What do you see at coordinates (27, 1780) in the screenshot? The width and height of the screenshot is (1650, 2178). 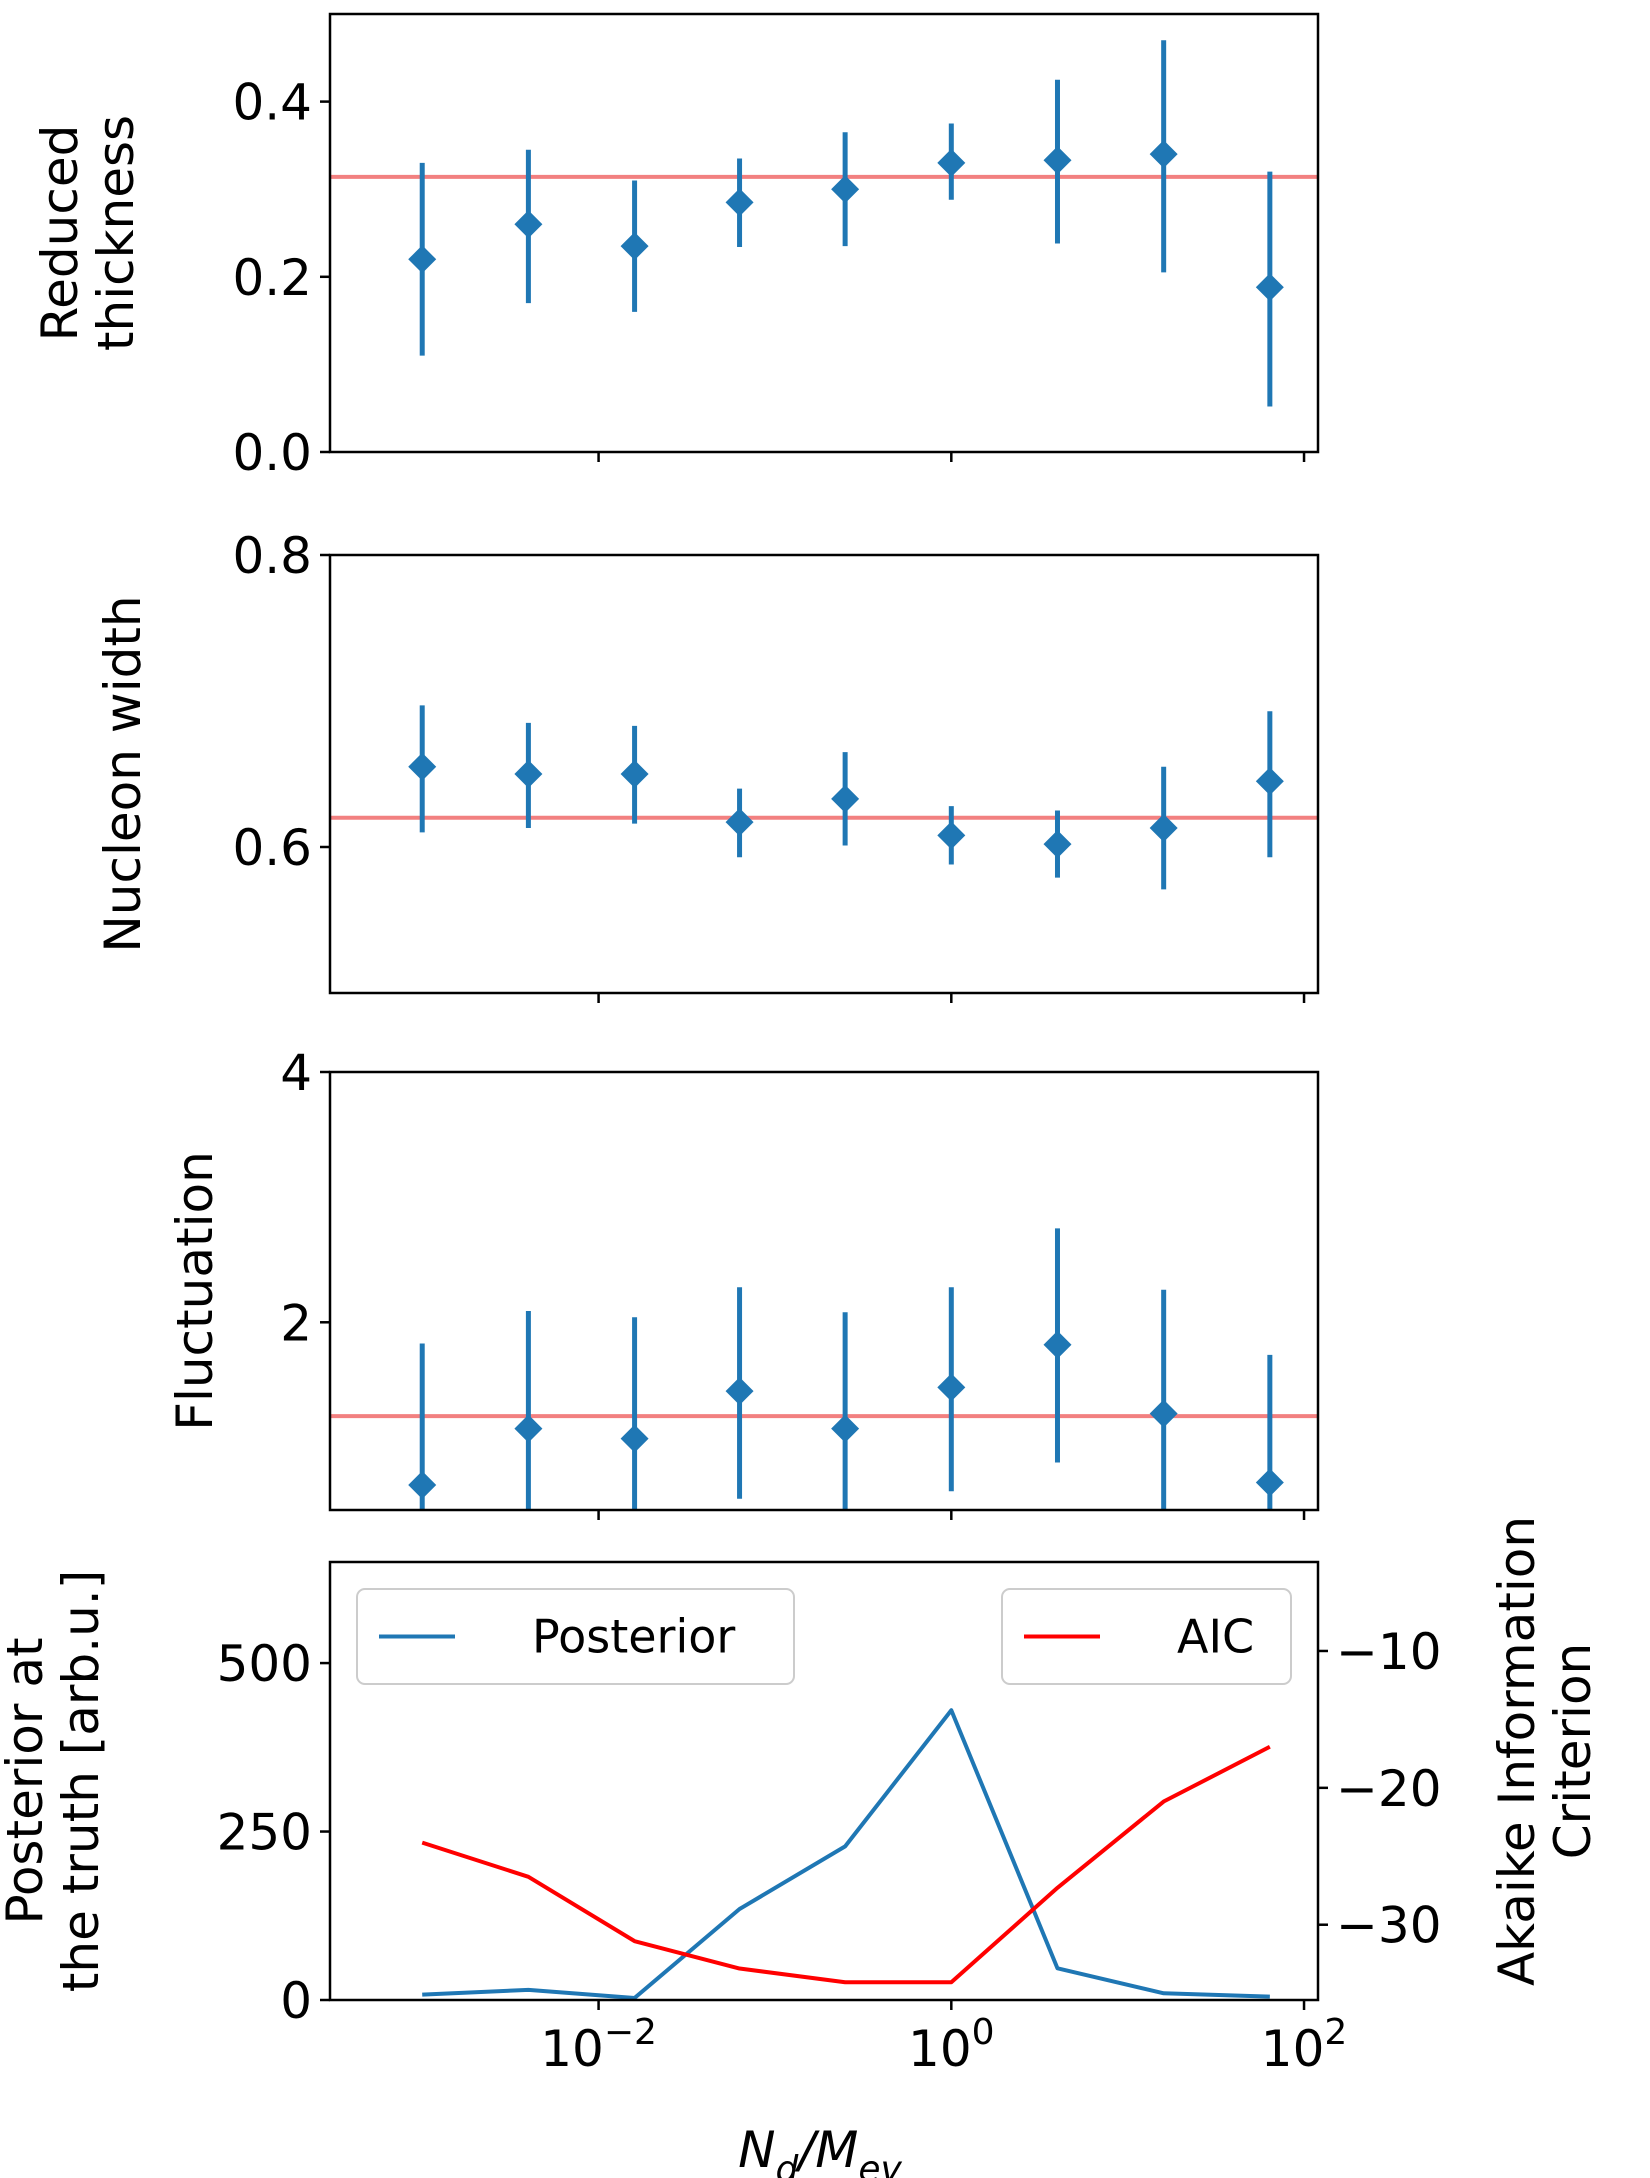 I see `y-axis-label: Posterior at` at bounding box center [27, 1780].